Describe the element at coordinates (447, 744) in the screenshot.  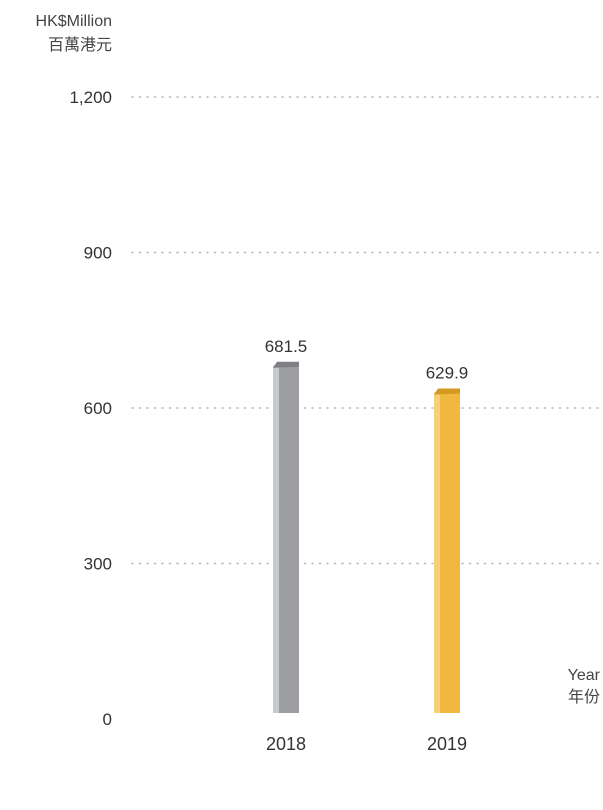
I see `x-category-label: 2019` at that location.